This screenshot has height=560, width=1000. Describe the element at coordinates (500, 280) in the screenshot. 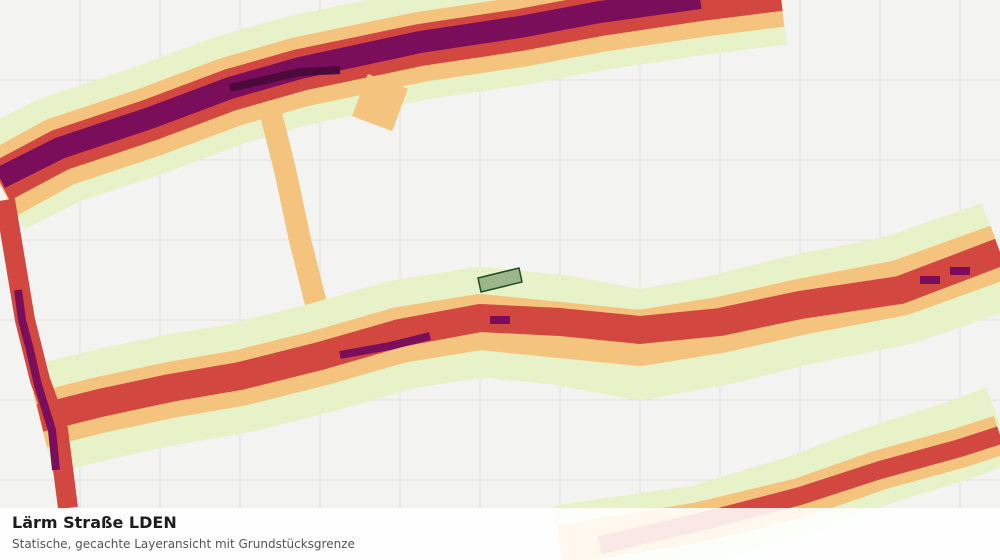

I see `property-boundary` at that location.